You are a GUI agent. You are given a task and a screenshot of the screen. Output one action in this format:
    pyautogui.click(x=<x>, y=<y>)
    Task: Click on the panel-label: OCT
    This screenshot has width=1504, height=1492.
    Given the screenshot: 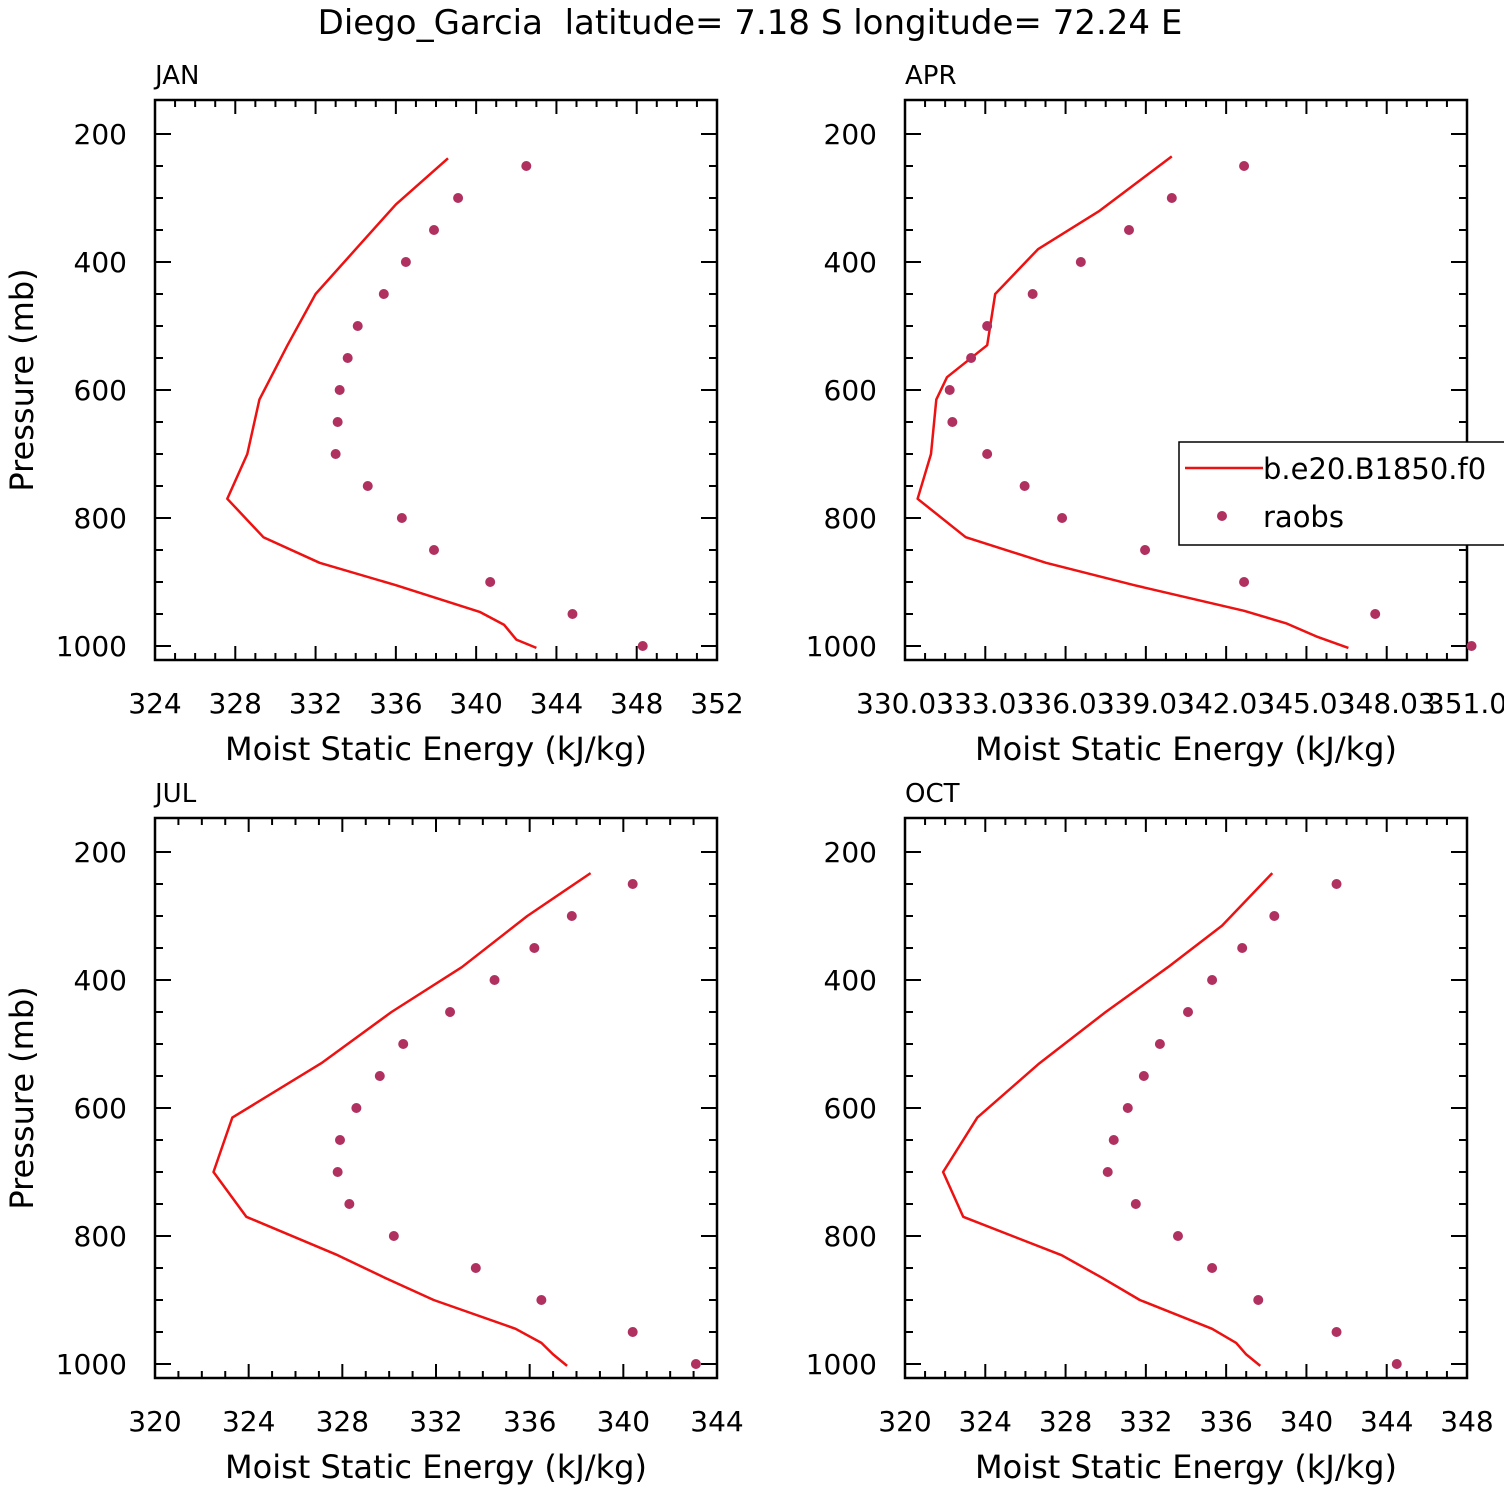 What is the action you would take?
    pyautogui.click(x=932, y=794)
    